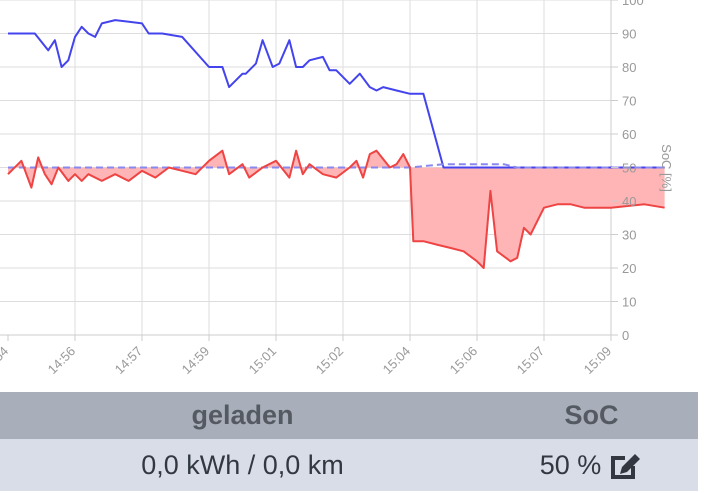 The height and width of the screenshot is (493, 704). I want to click on table-header: geladen SoC, so click(349, 415).